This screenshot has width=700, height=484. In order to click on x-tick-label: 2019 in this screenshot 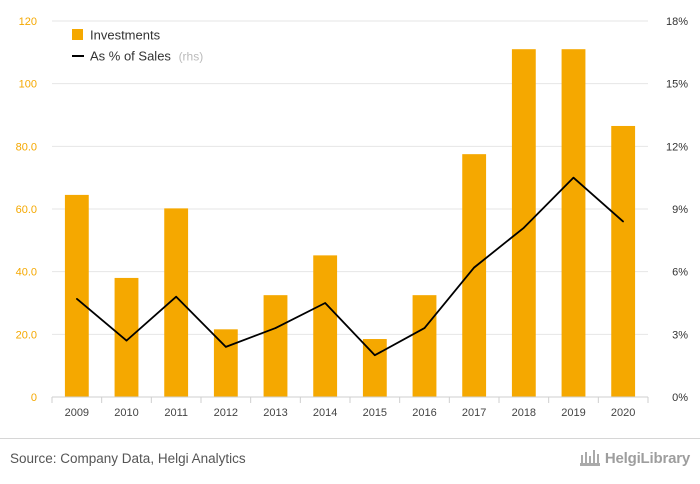, I will do `click(573, 413)`.